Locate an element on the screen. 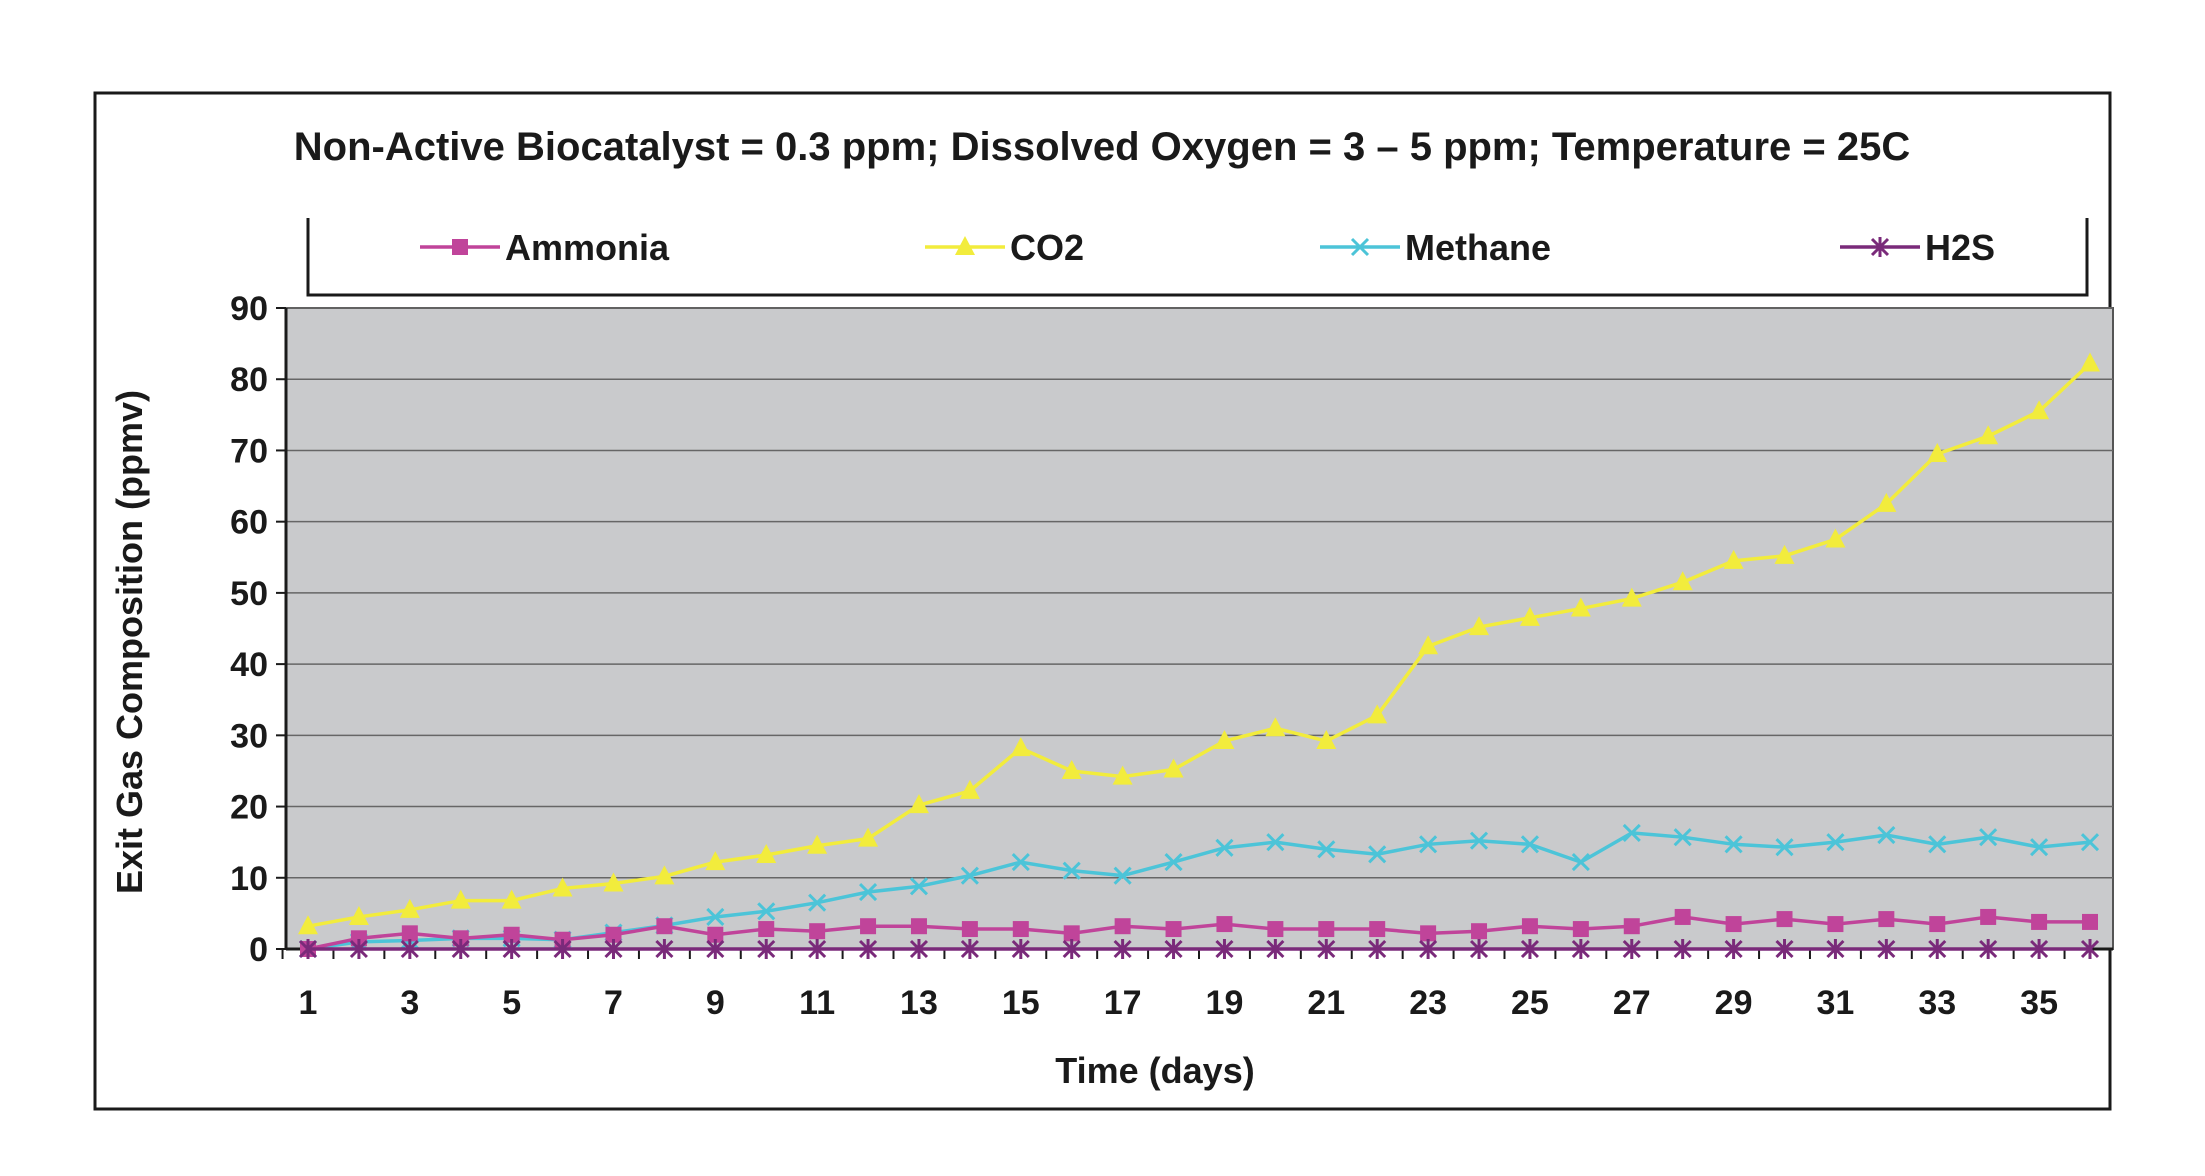  legend-label-ammonia: Ammonia is located at coordinates (587, 247).